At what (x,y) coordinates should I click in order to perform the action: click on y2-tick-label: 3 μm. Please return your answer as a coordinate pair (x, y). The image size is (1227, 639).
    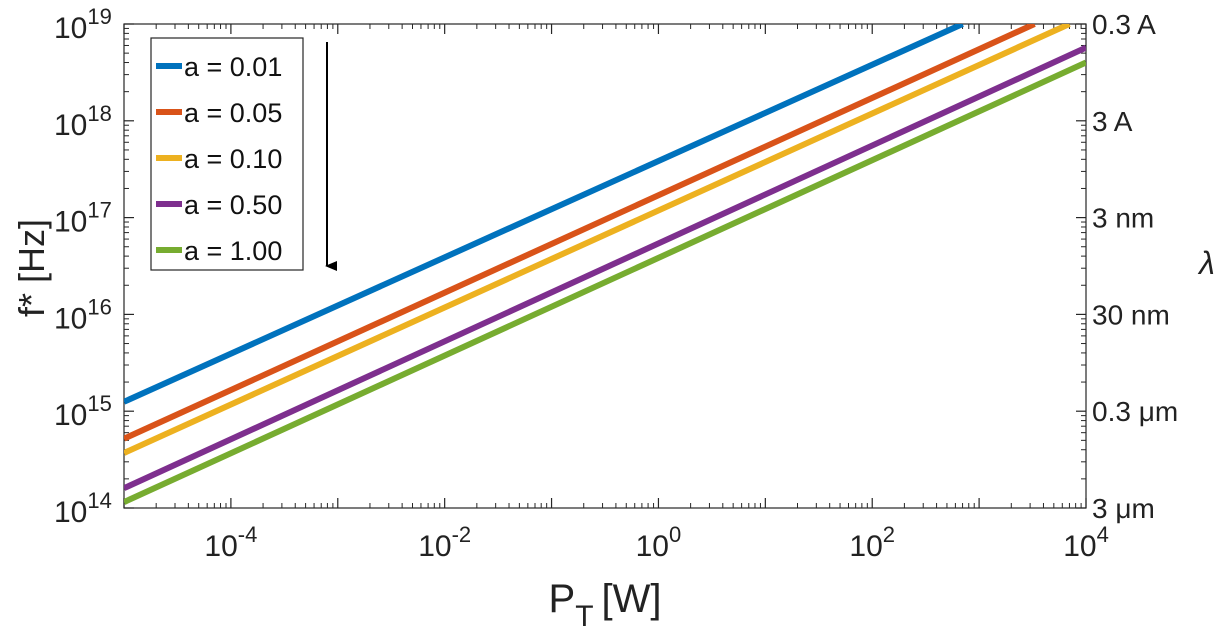
    Looking at the image, I should click on (1123, 508).